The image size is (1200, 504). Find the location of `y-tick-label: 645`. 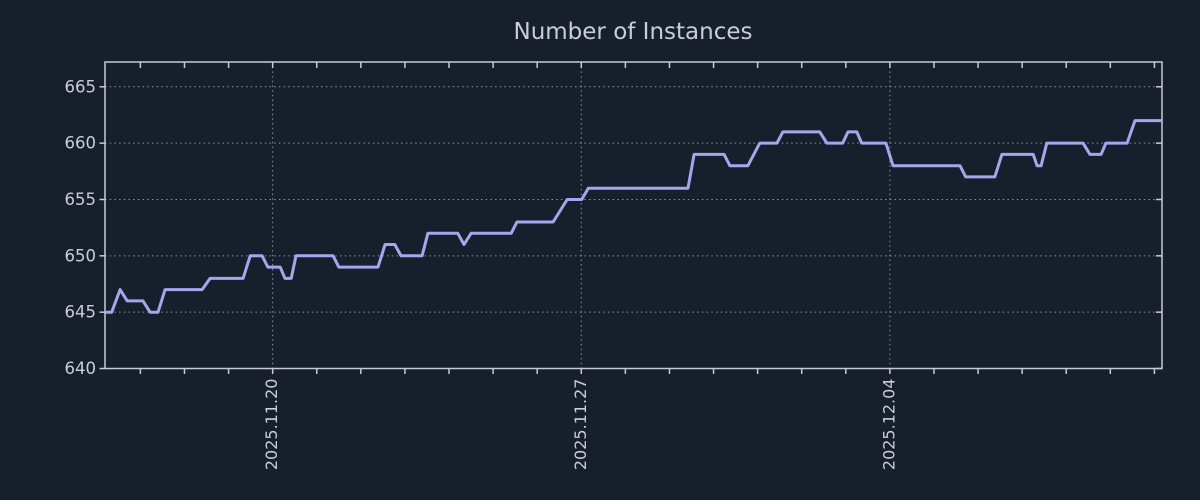

y-tick-label: 645 is located at coordinates (81, 312).